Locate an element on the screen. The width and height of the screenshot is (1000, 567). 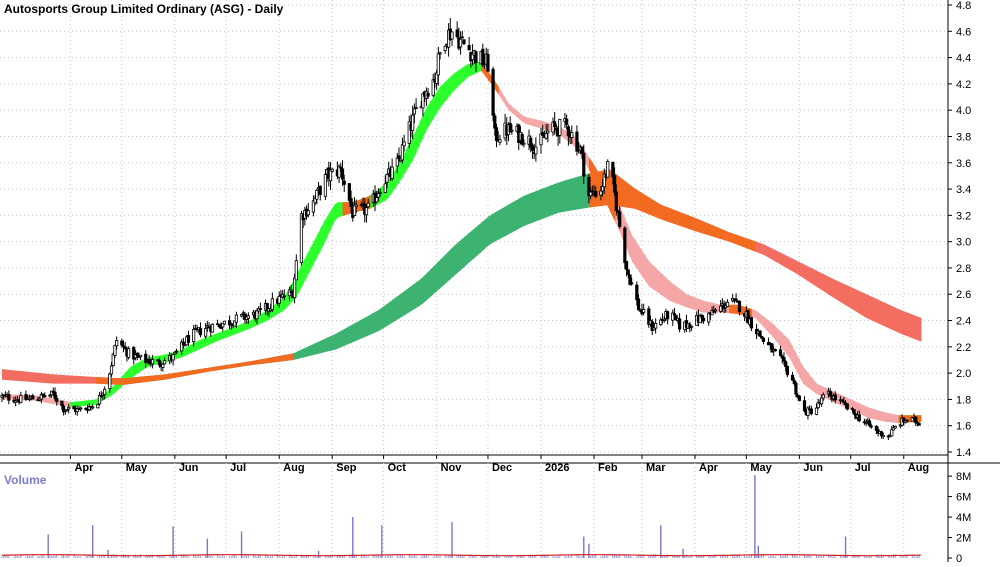
short-ribbon-peak-segment is located at coordinates (489, 78).